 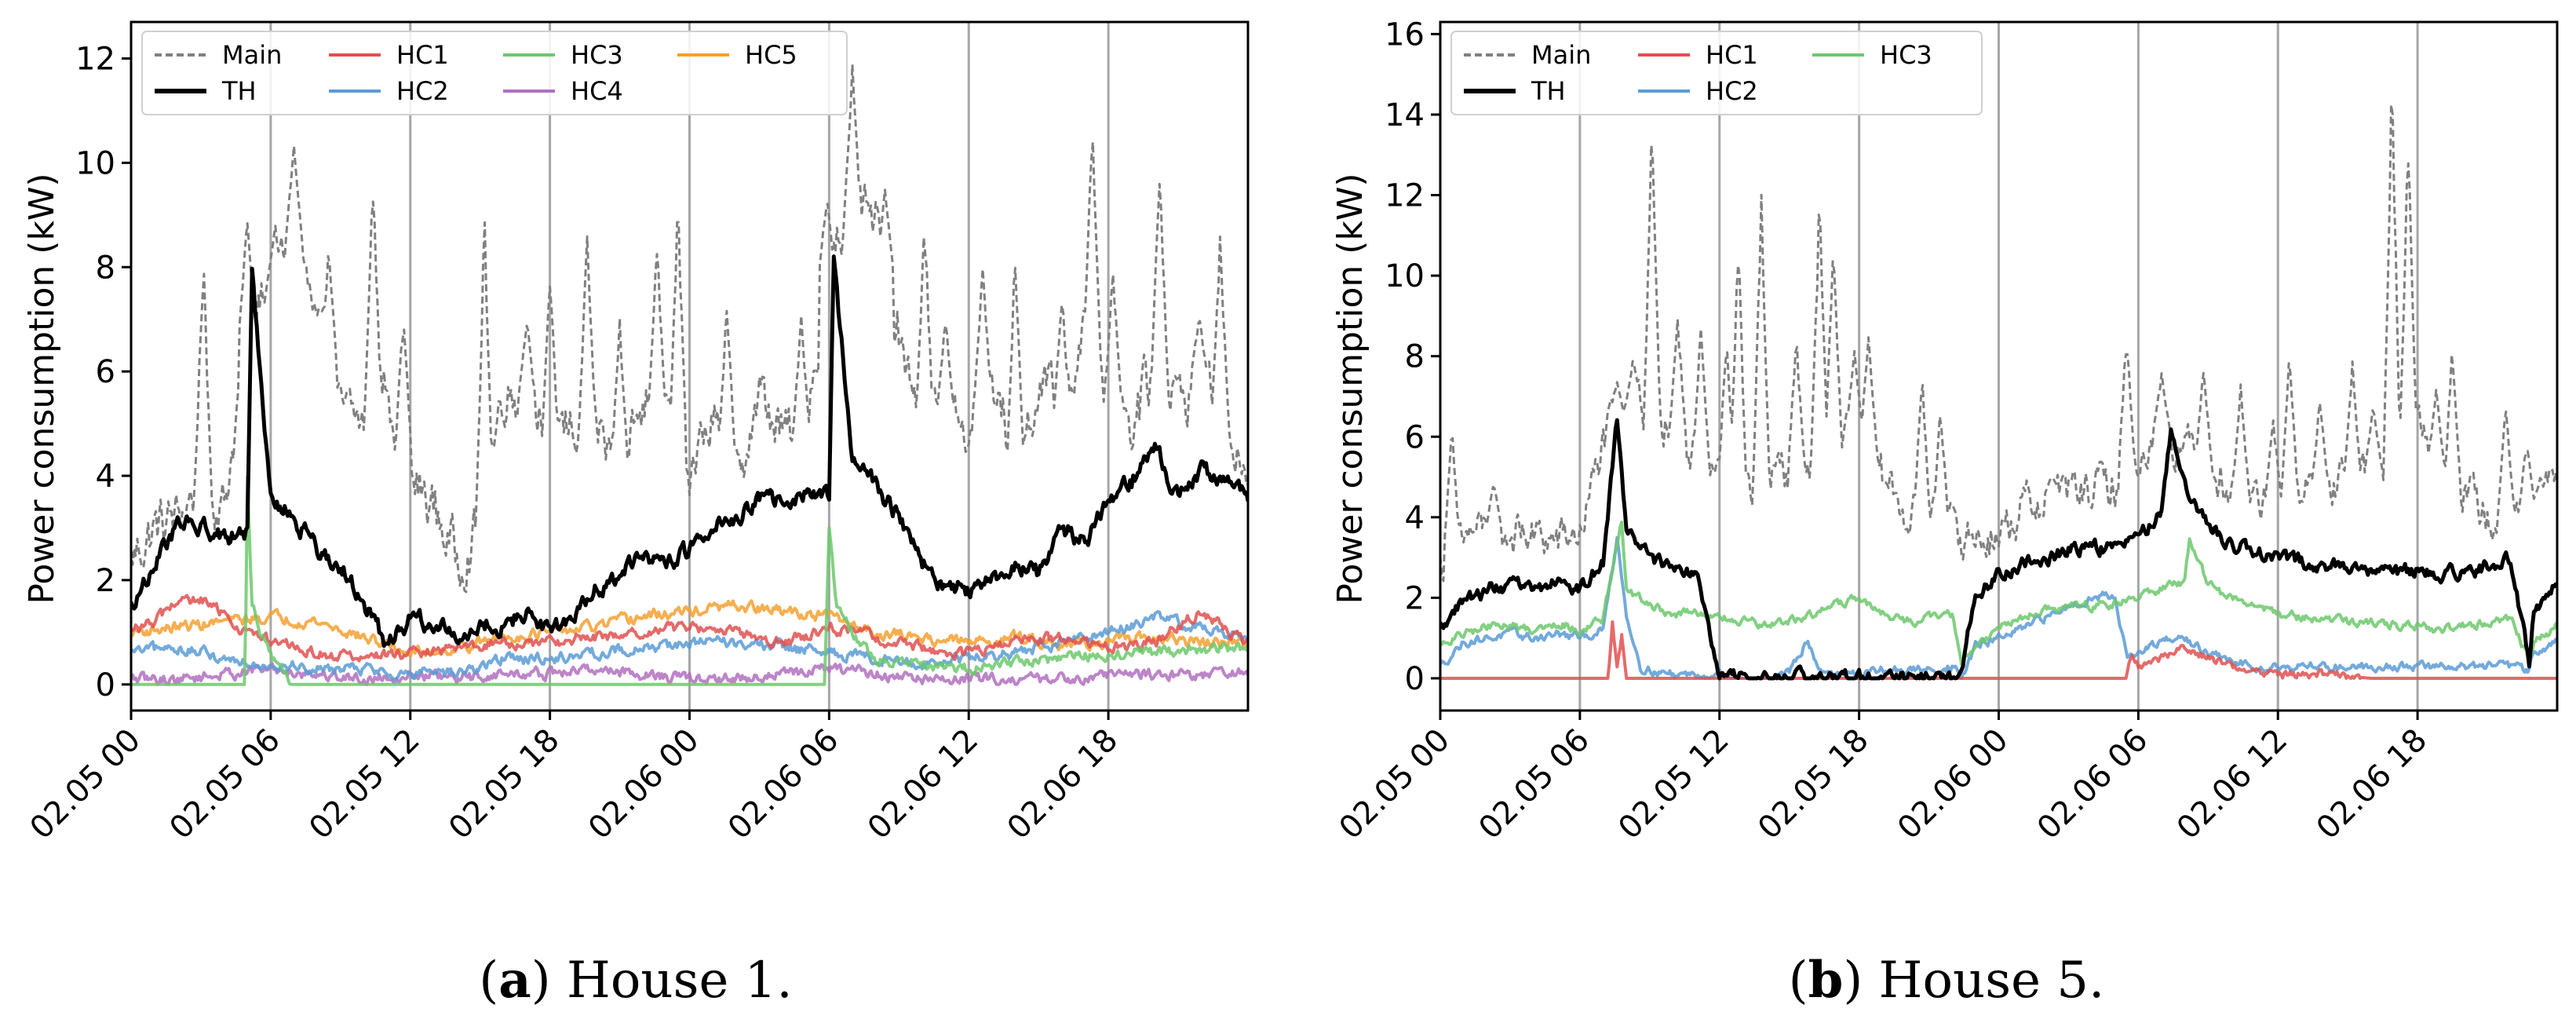 What do you see at coordinates (1405, 34) in the screenshot?
I see `y-tick-label: 16` at bounding box center [1405, 34].